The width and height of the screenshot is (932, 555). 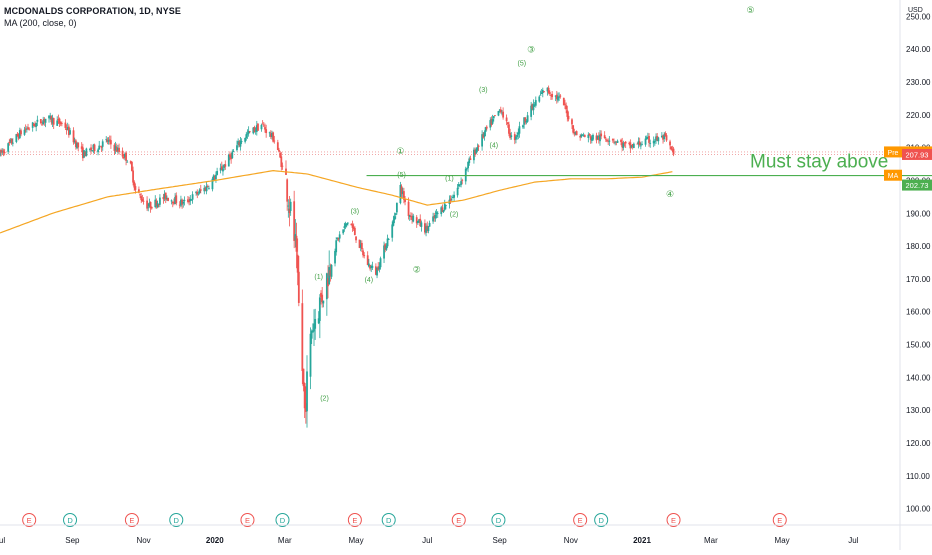 What do you see at coordinates (918, 509) in the screenshot?
I see `y-tick-label: 100.00` at bounding box center [918, 509].